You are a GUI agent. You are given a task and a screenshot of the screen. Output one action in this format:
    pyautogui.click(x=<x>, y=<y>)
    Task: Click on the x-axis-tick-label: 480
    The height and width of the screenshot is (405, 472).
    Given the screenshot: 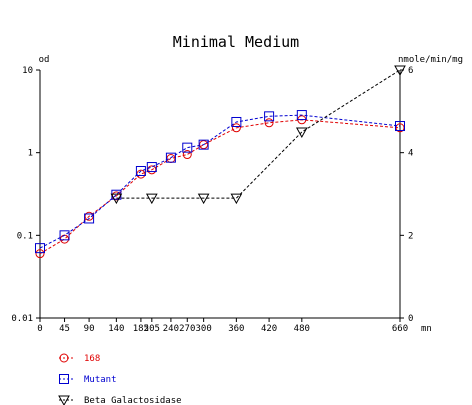 What is the action you would take?
    pyautogui.click(x=302, y=329)
    